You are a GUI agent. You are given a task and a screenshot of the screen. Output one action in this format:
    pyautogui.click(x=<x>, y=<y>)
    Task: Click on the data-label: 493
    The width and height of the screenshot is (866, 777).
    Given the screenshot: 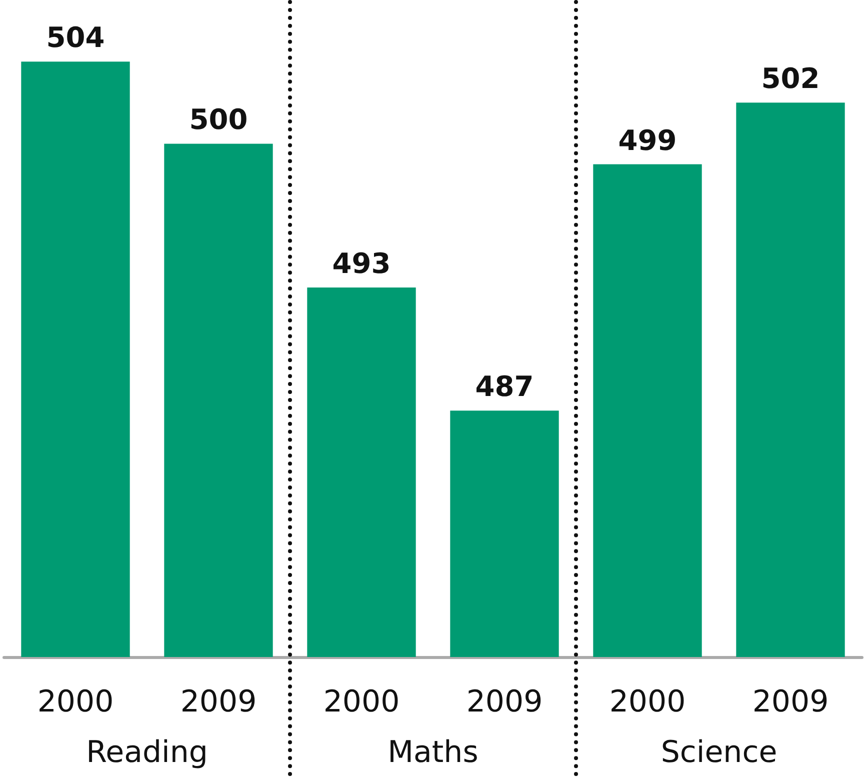 What is the action you would take?
    pyautogui.click(x=361, y=263)
    